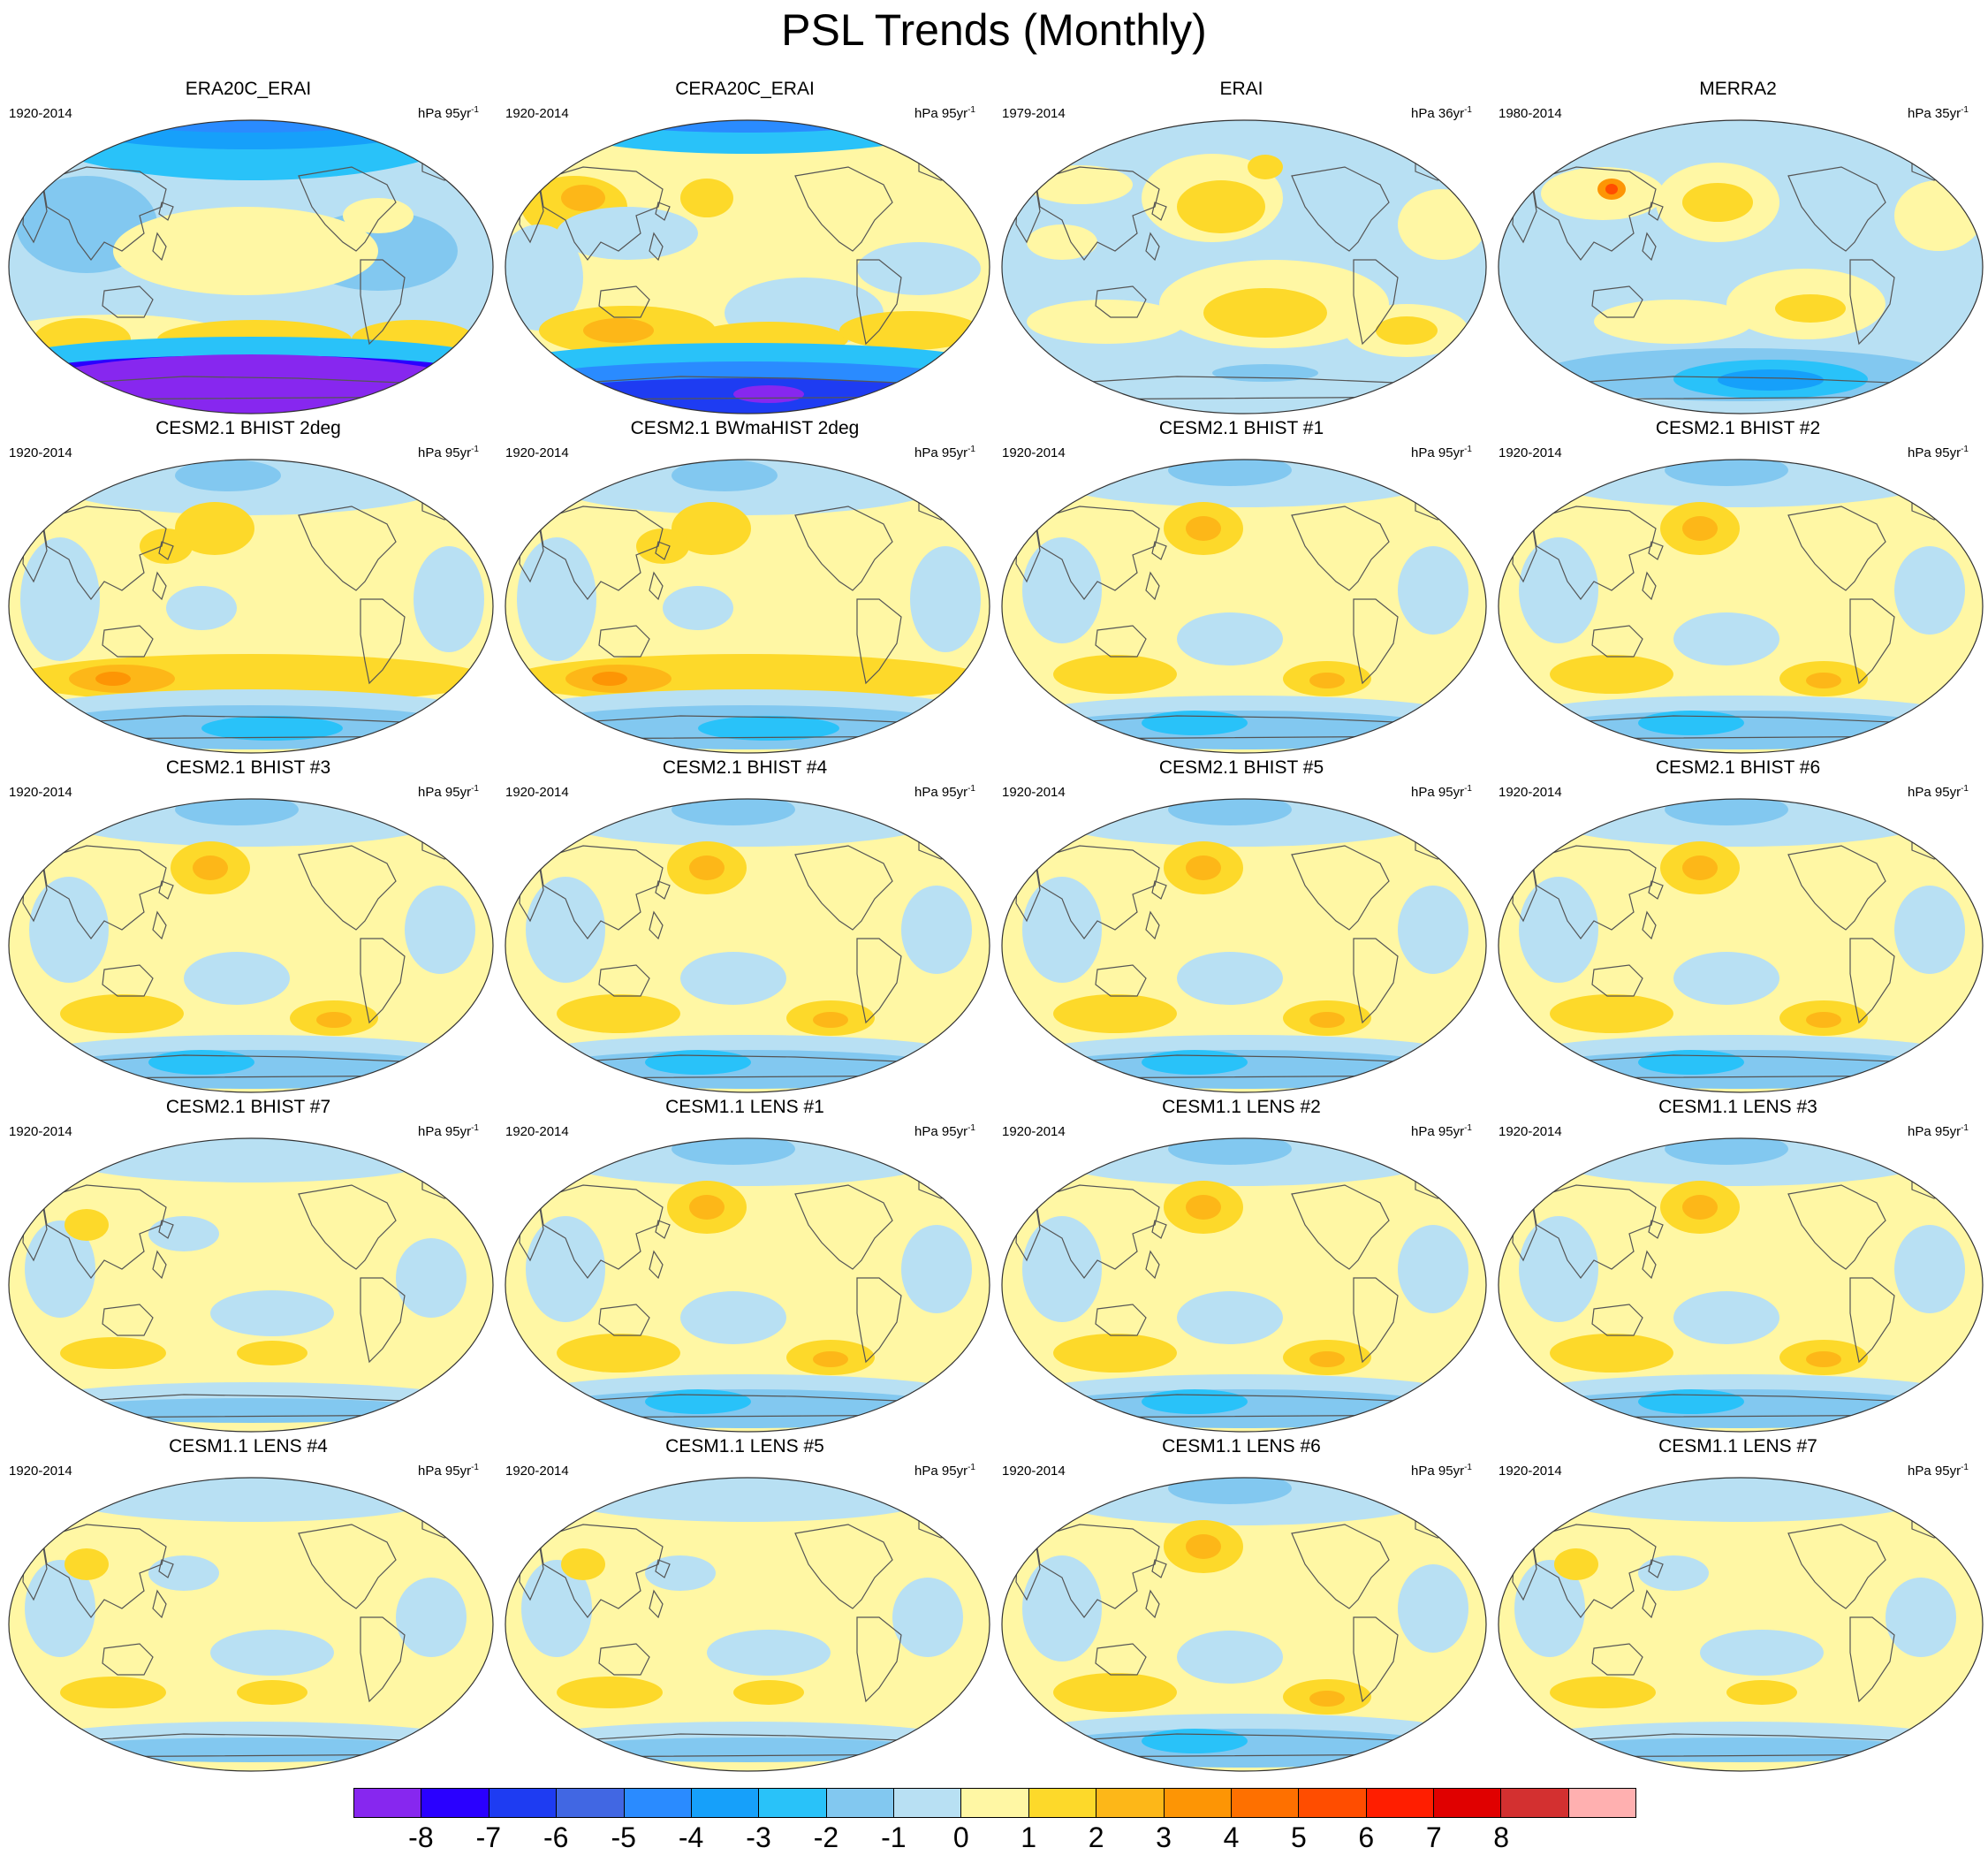 The image size is (1988, 1863). I want to click on colorbar-label: -5, so click(623, 1837).